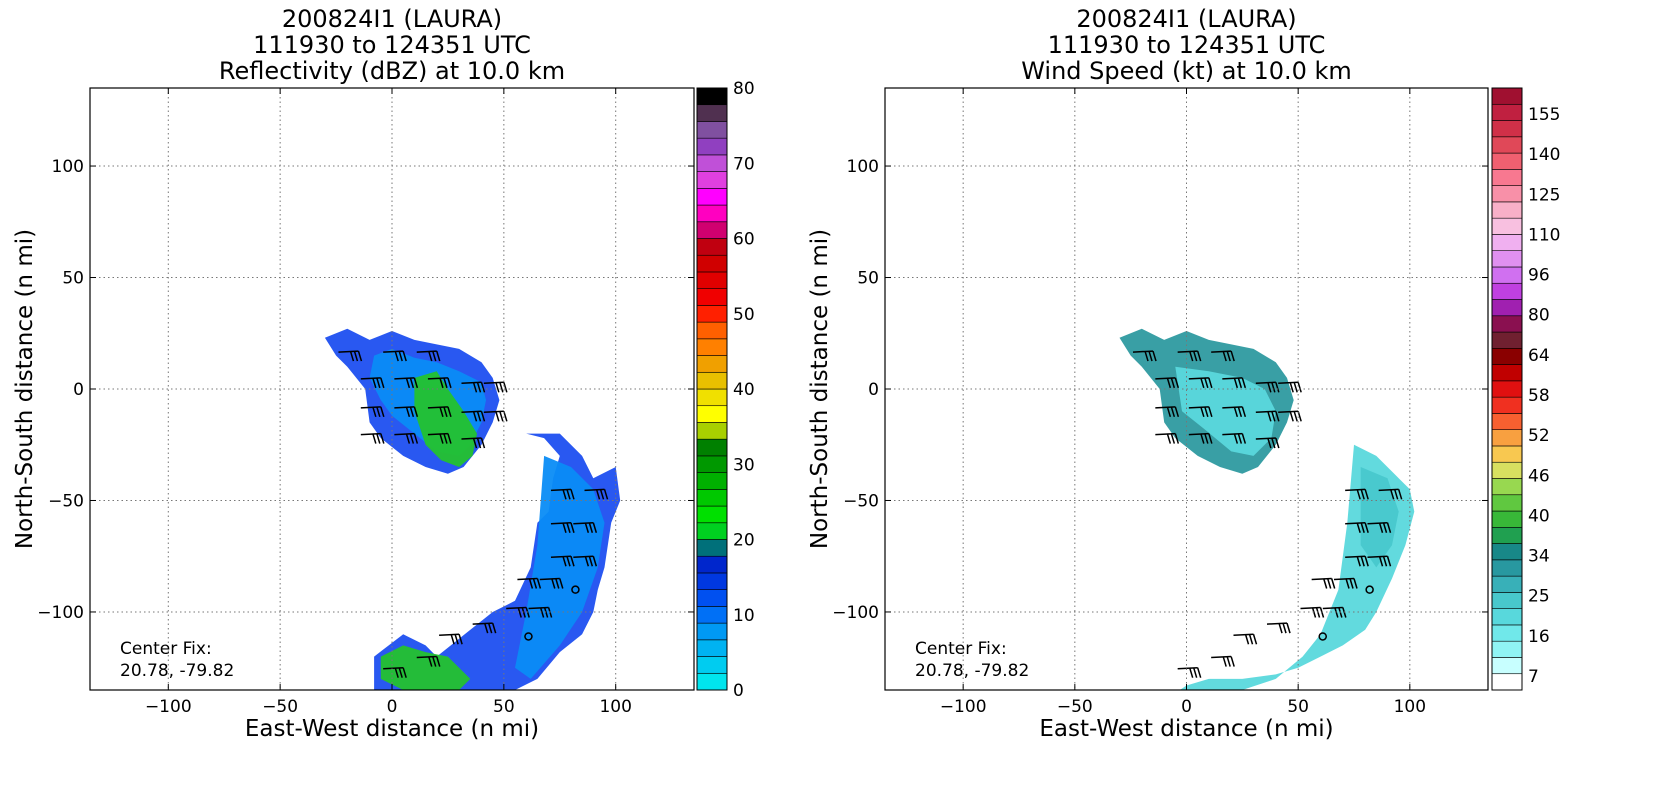  Describe the element at coordinates (744, 89) in the screenshot. I see `colorbar-tick-label: 80` at that location.